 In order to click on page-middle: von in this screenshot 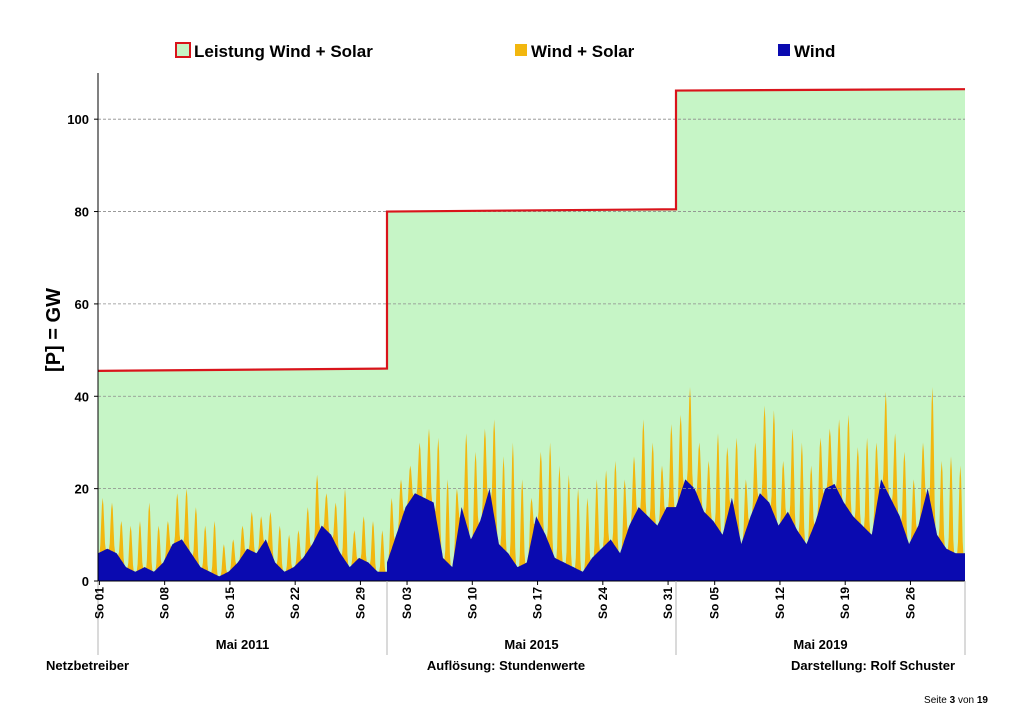, I will do `click(966, 700)`.